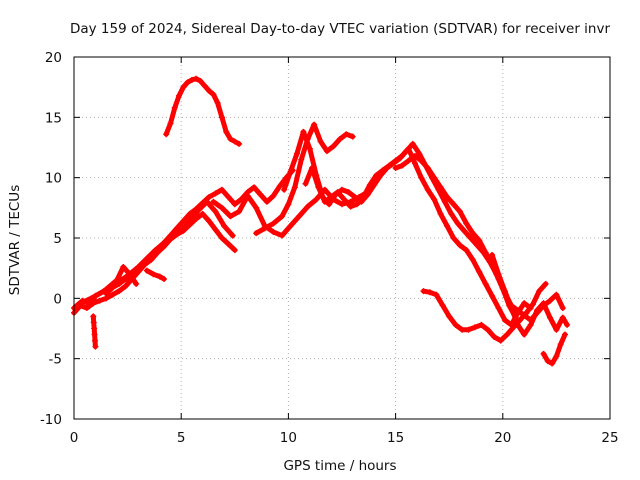 This screenshot has height=480, width=640. What do you see at coordinates (53, 179) in the screenshot?
I see `y-tick-label: 10` at bounding box center [53, 179].